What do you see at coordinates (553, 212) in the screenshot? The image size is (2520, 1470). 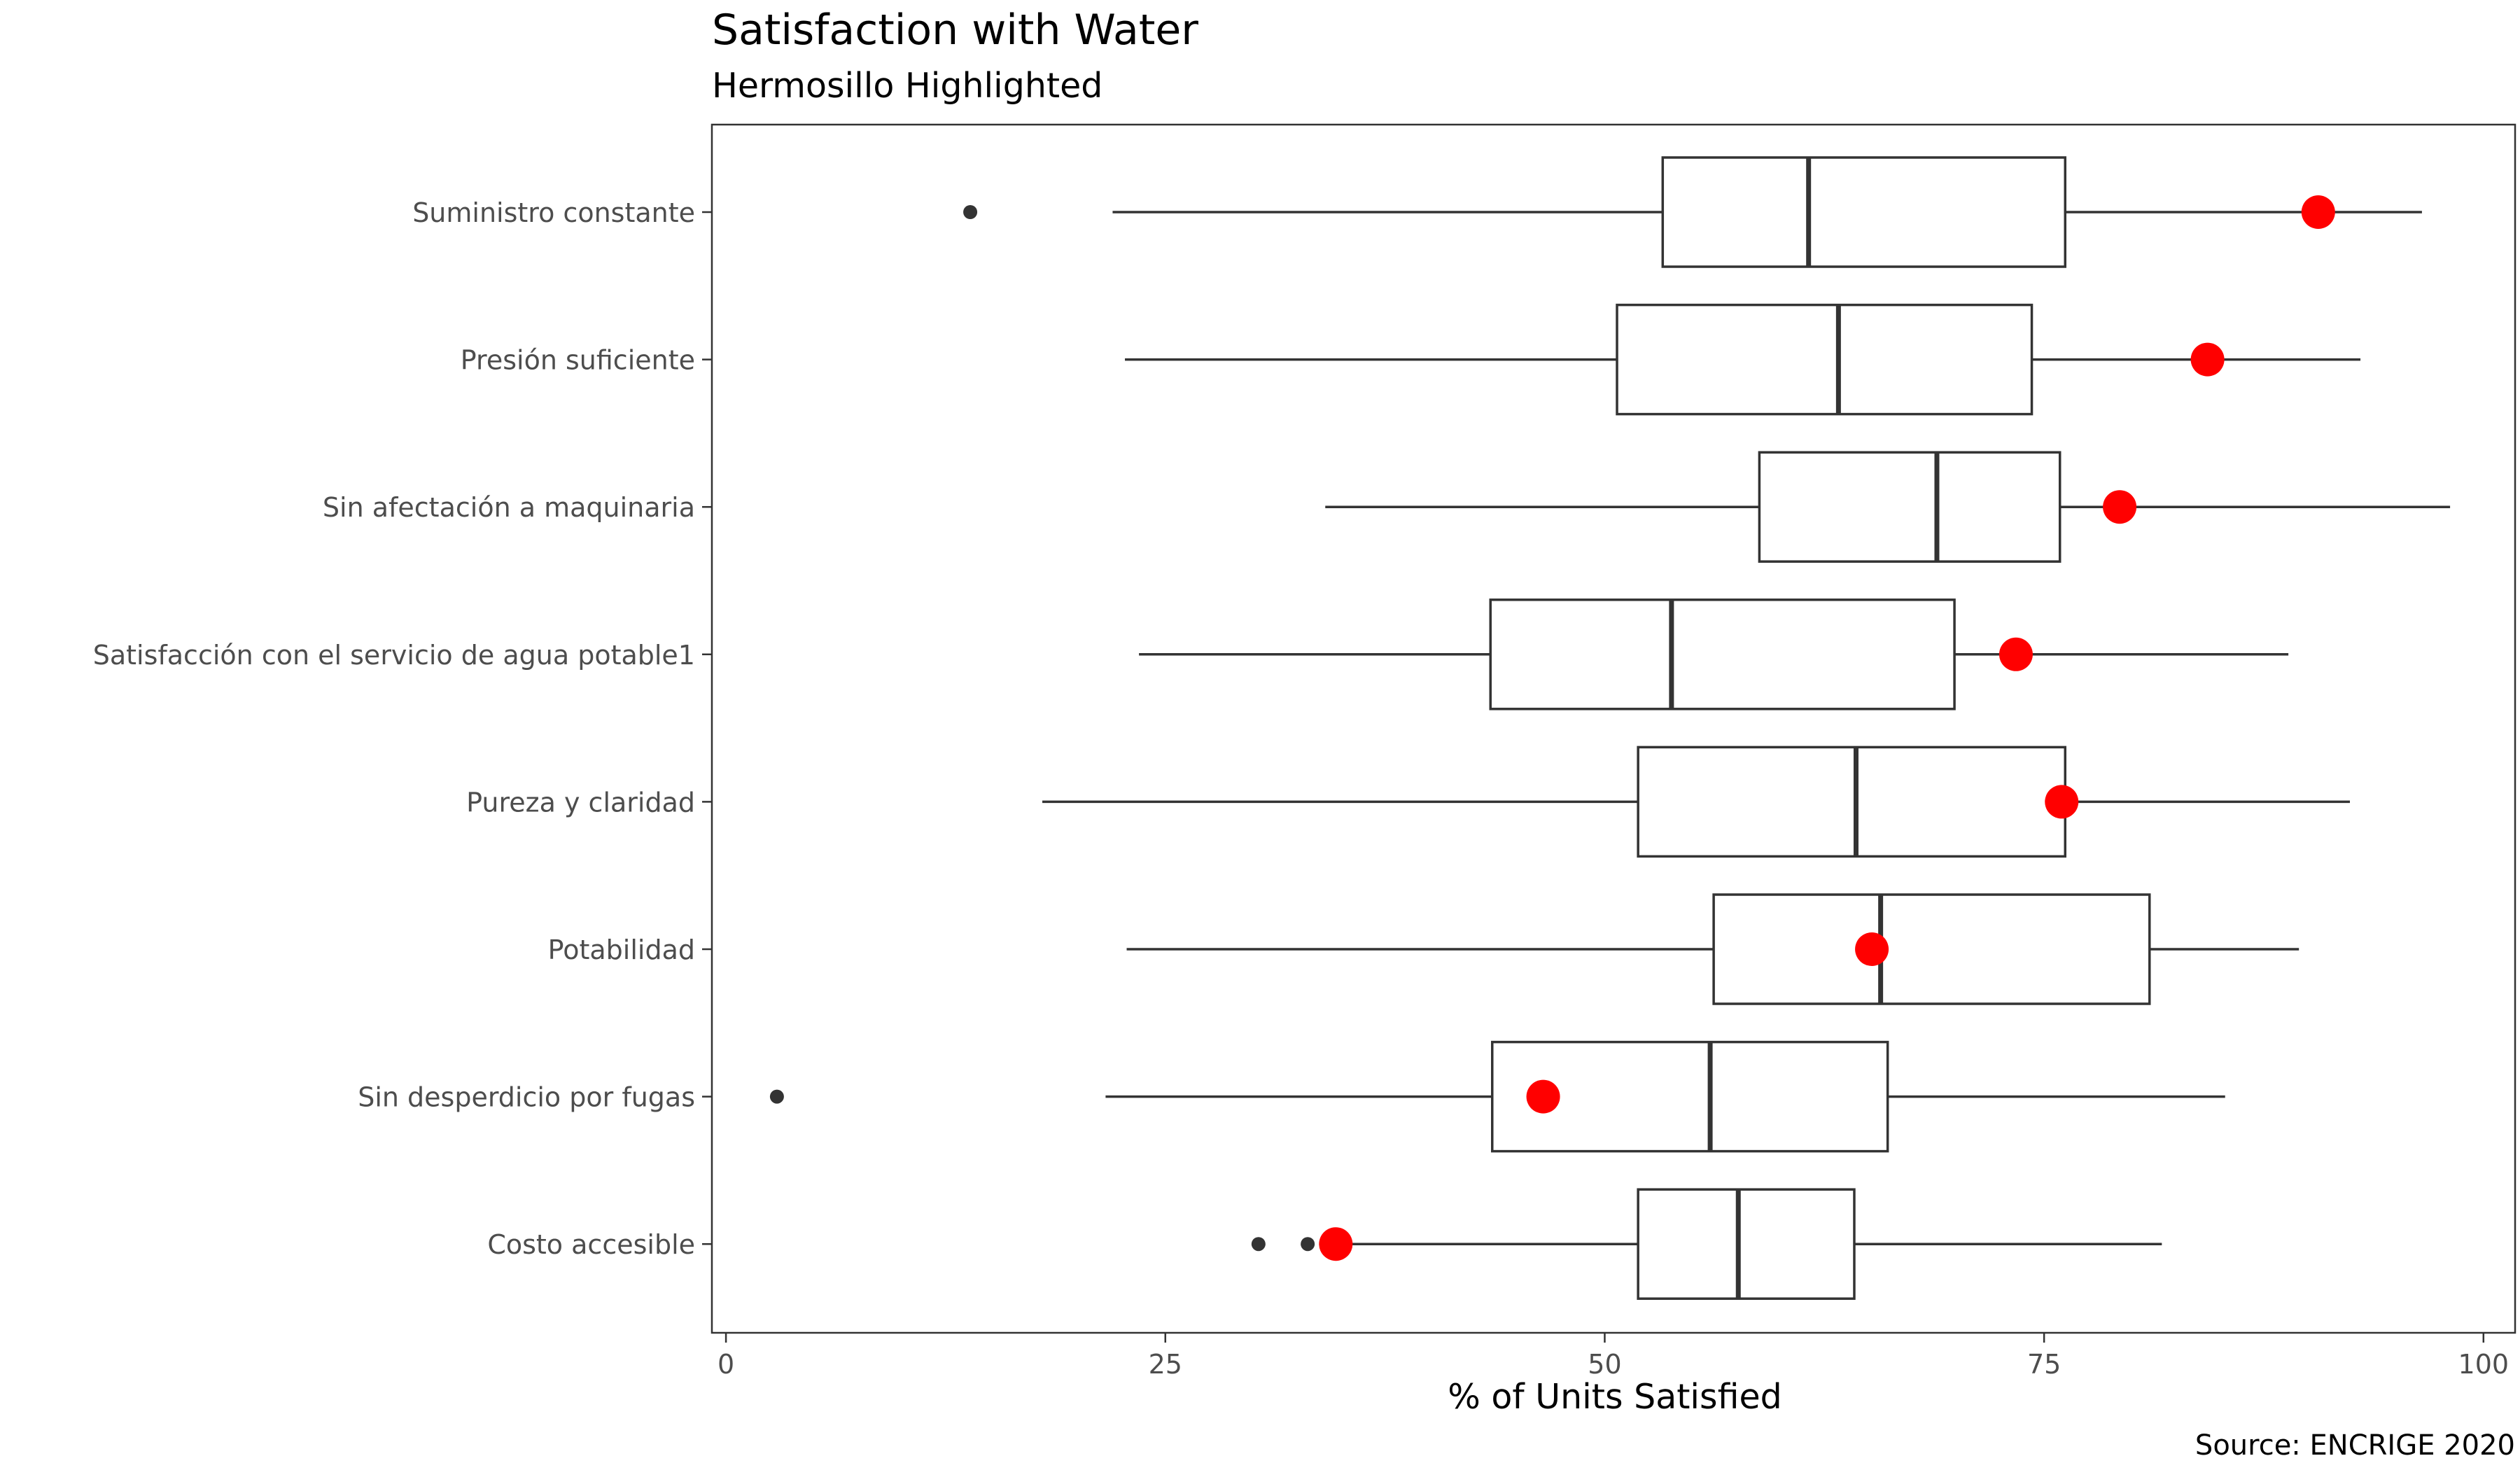 I see `y-tick-label: Suministro constante` at bounding box center [553, 212].